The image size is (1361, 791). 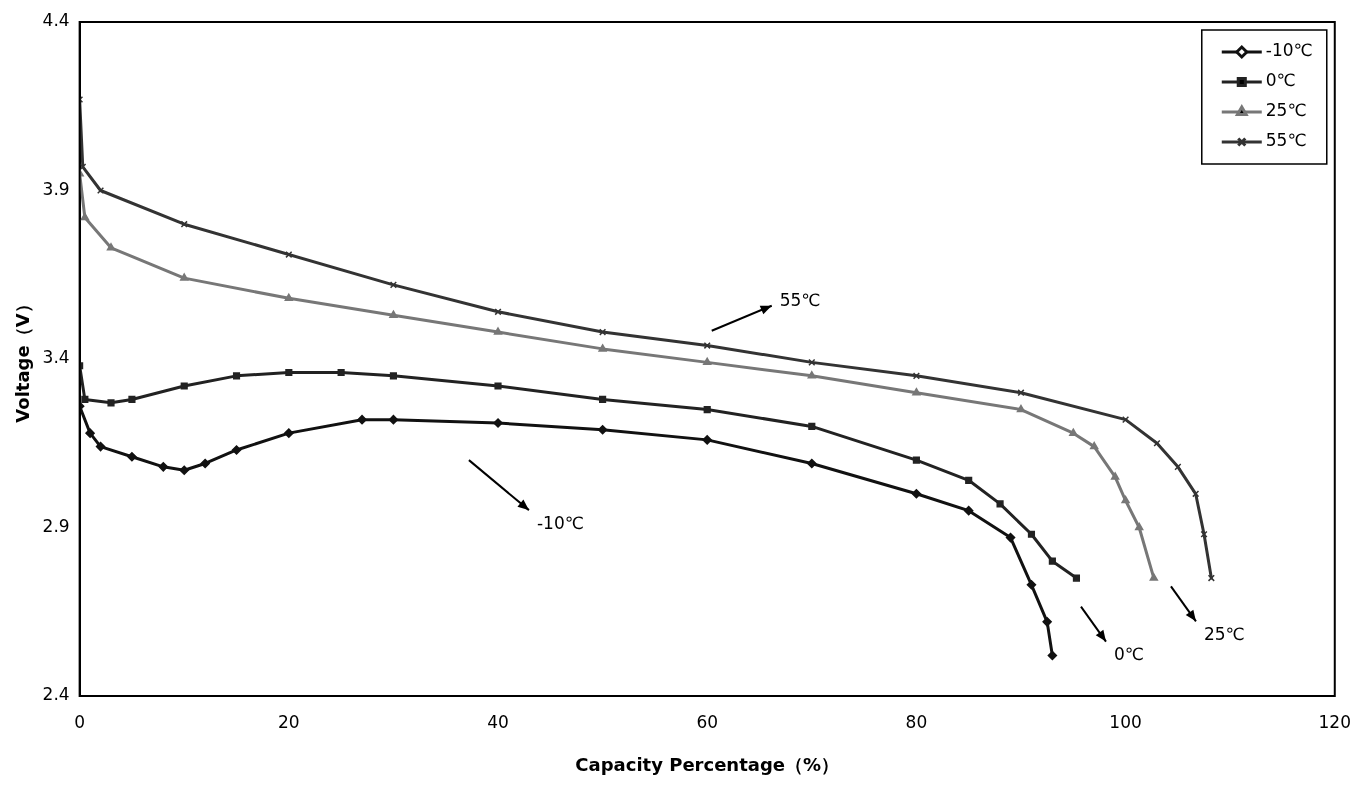 I want to click on x-tick-label: 120, so click(x=1334, y=721).